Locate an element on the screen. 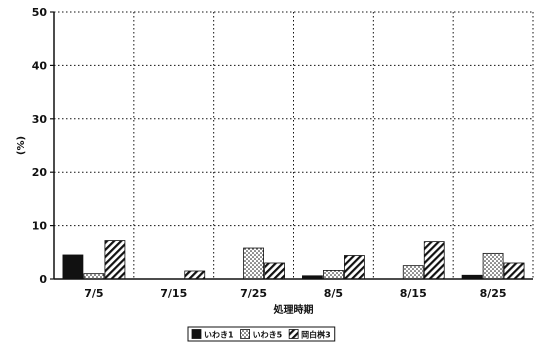  x-axis-title: 処理時期 is located at coordinates (293, 309).